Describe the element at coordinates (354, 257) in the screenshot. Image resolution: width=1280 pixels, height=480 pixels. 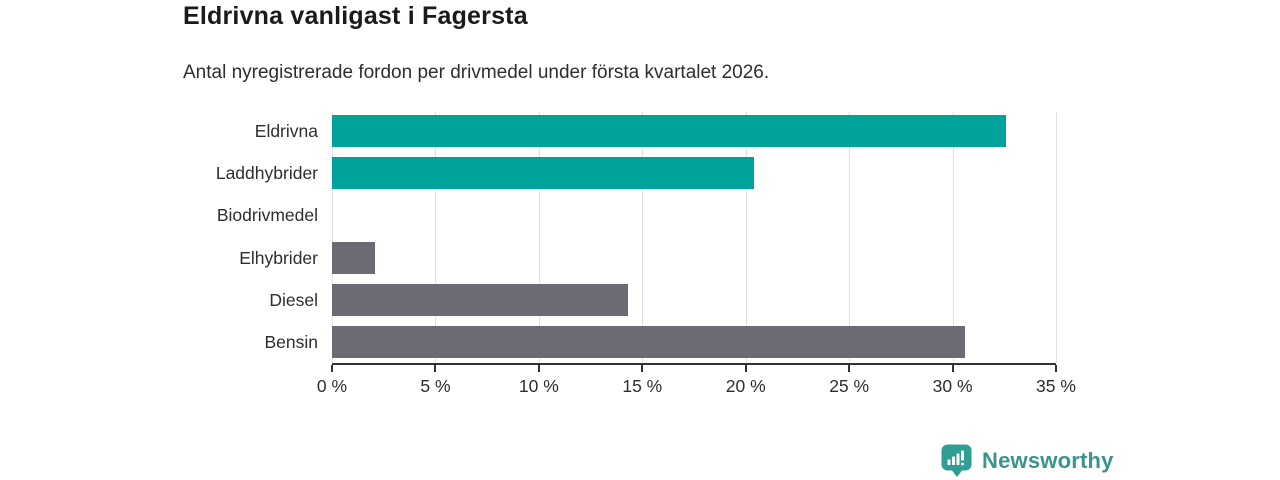
I see `bar-elhybrider` at that location.